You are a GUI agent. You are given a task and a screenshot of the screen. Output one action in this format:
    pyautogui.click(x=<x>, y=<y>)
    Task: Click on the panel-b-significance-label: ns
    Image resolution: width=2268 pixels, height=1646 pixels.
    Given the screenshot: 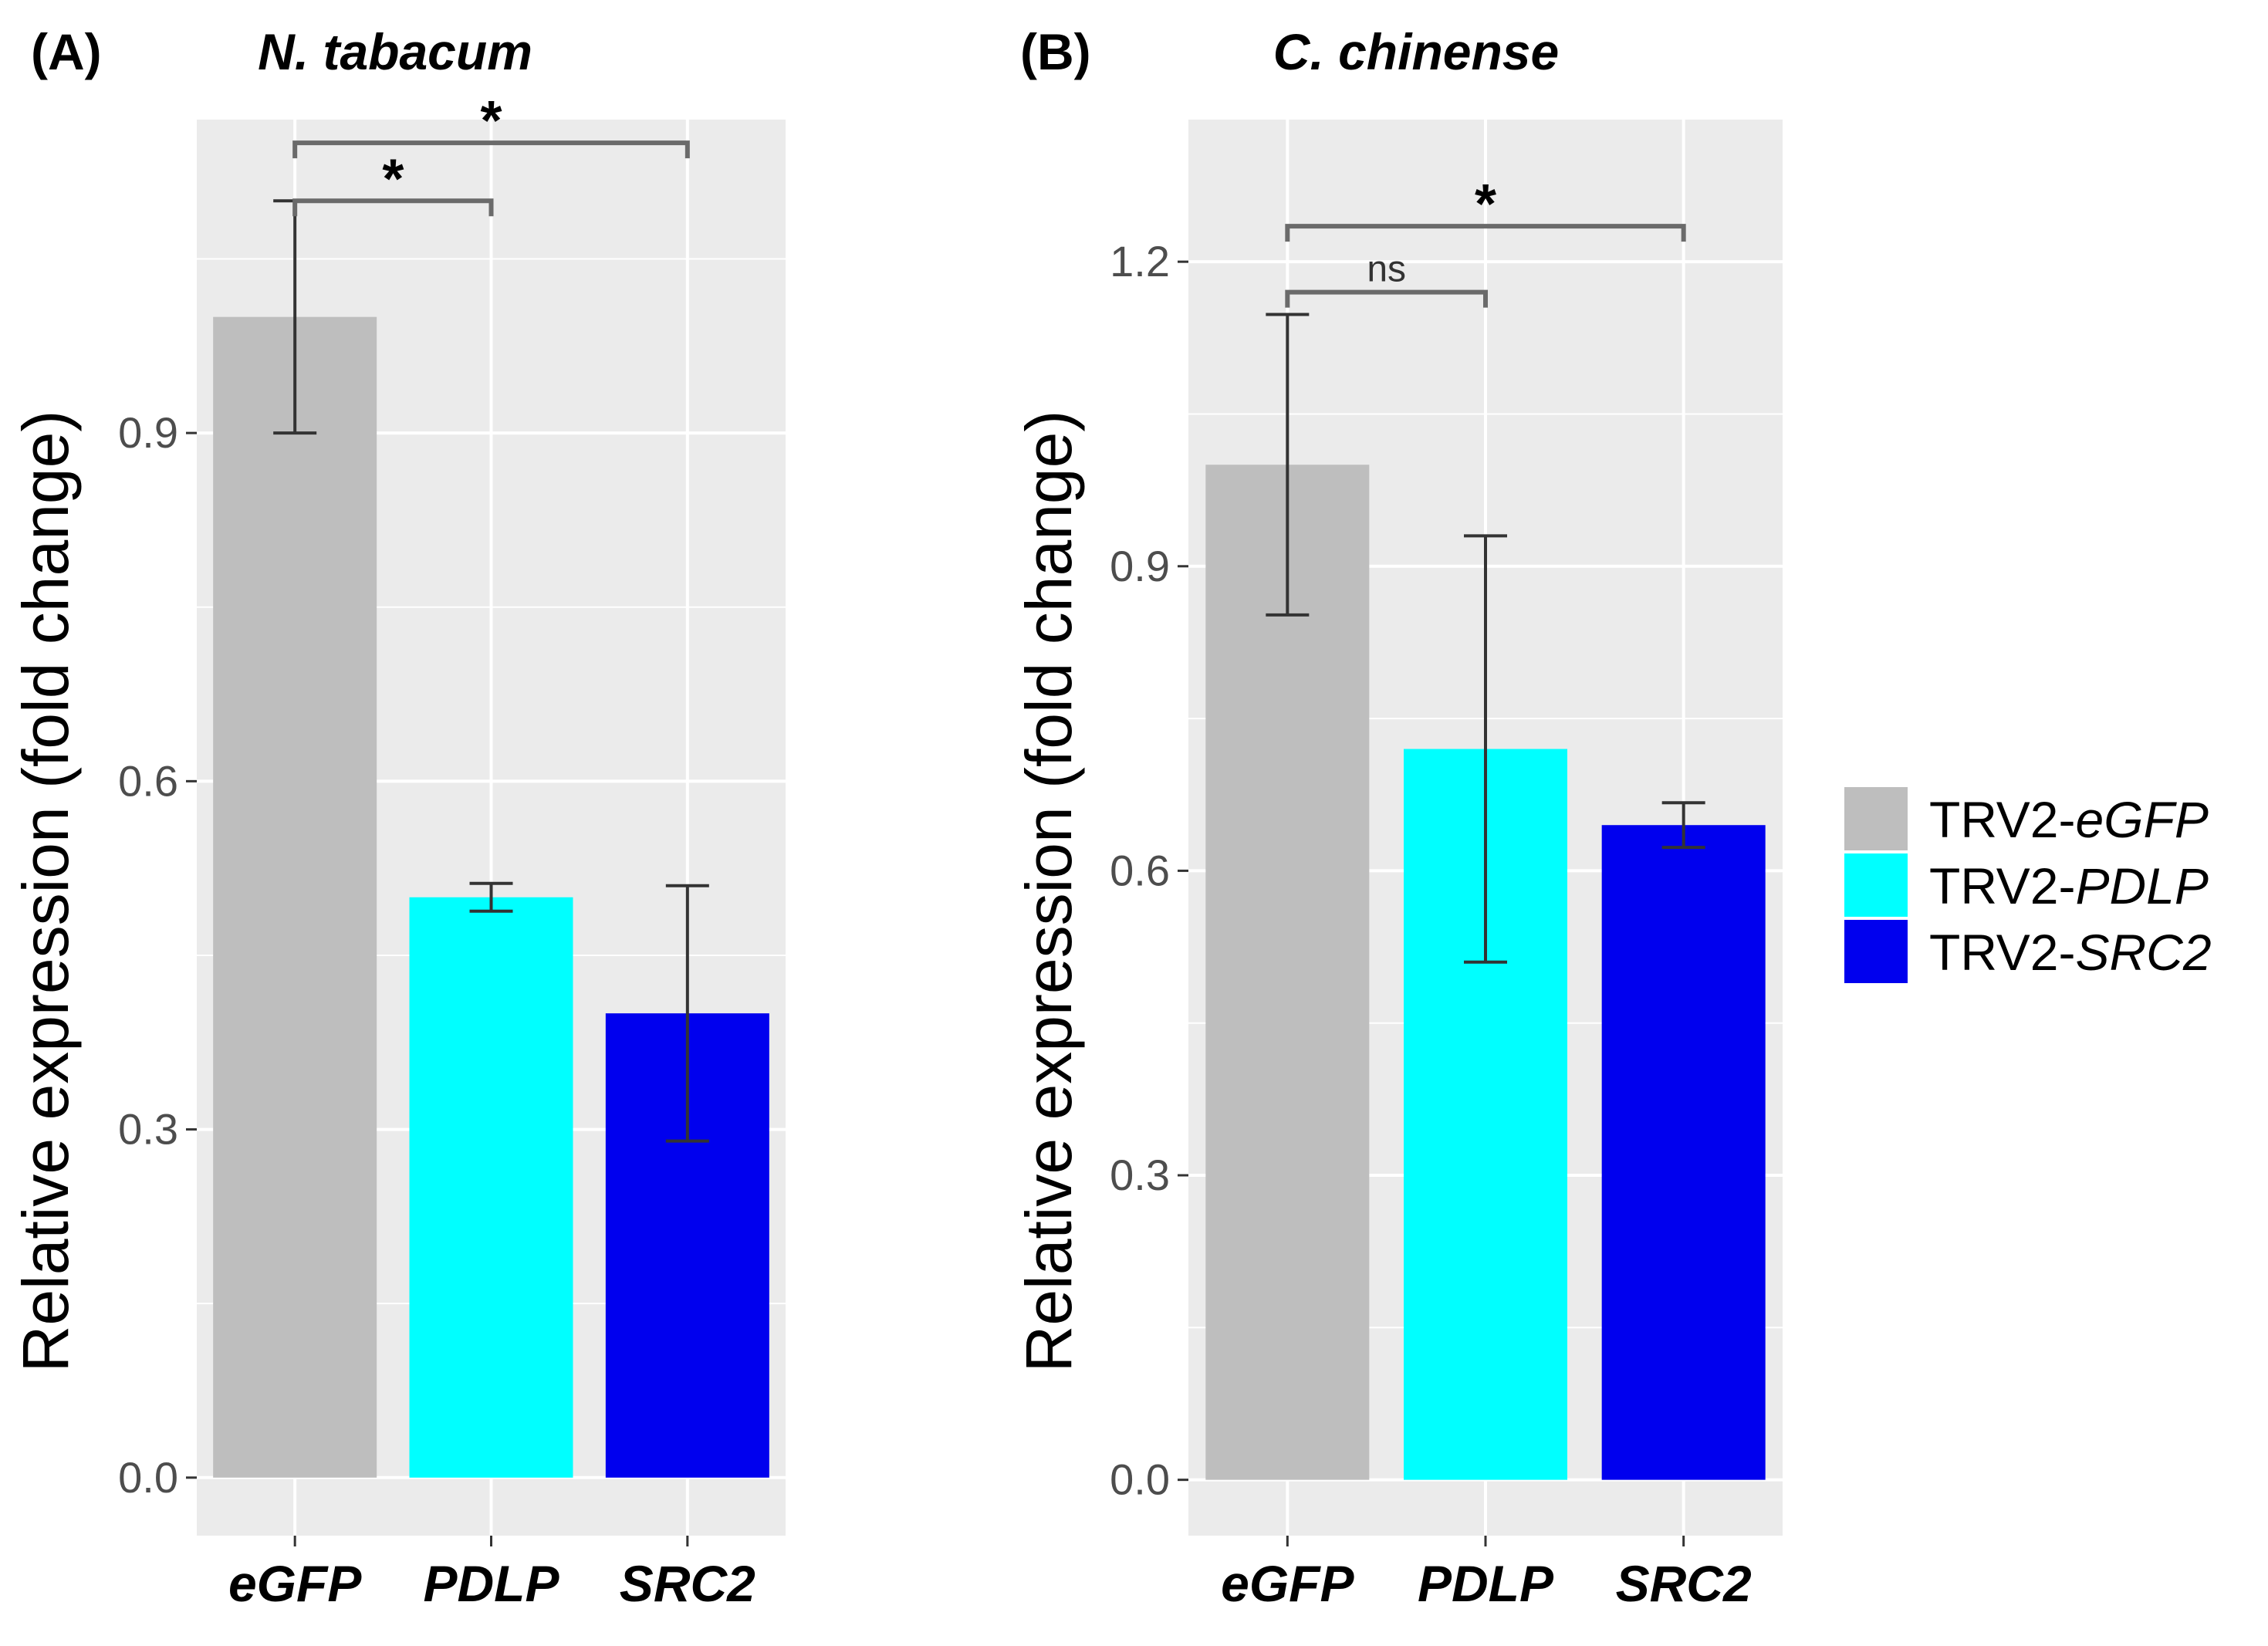 What is the action you would take?
    pyautogui.click(x=1386, y=269)
    